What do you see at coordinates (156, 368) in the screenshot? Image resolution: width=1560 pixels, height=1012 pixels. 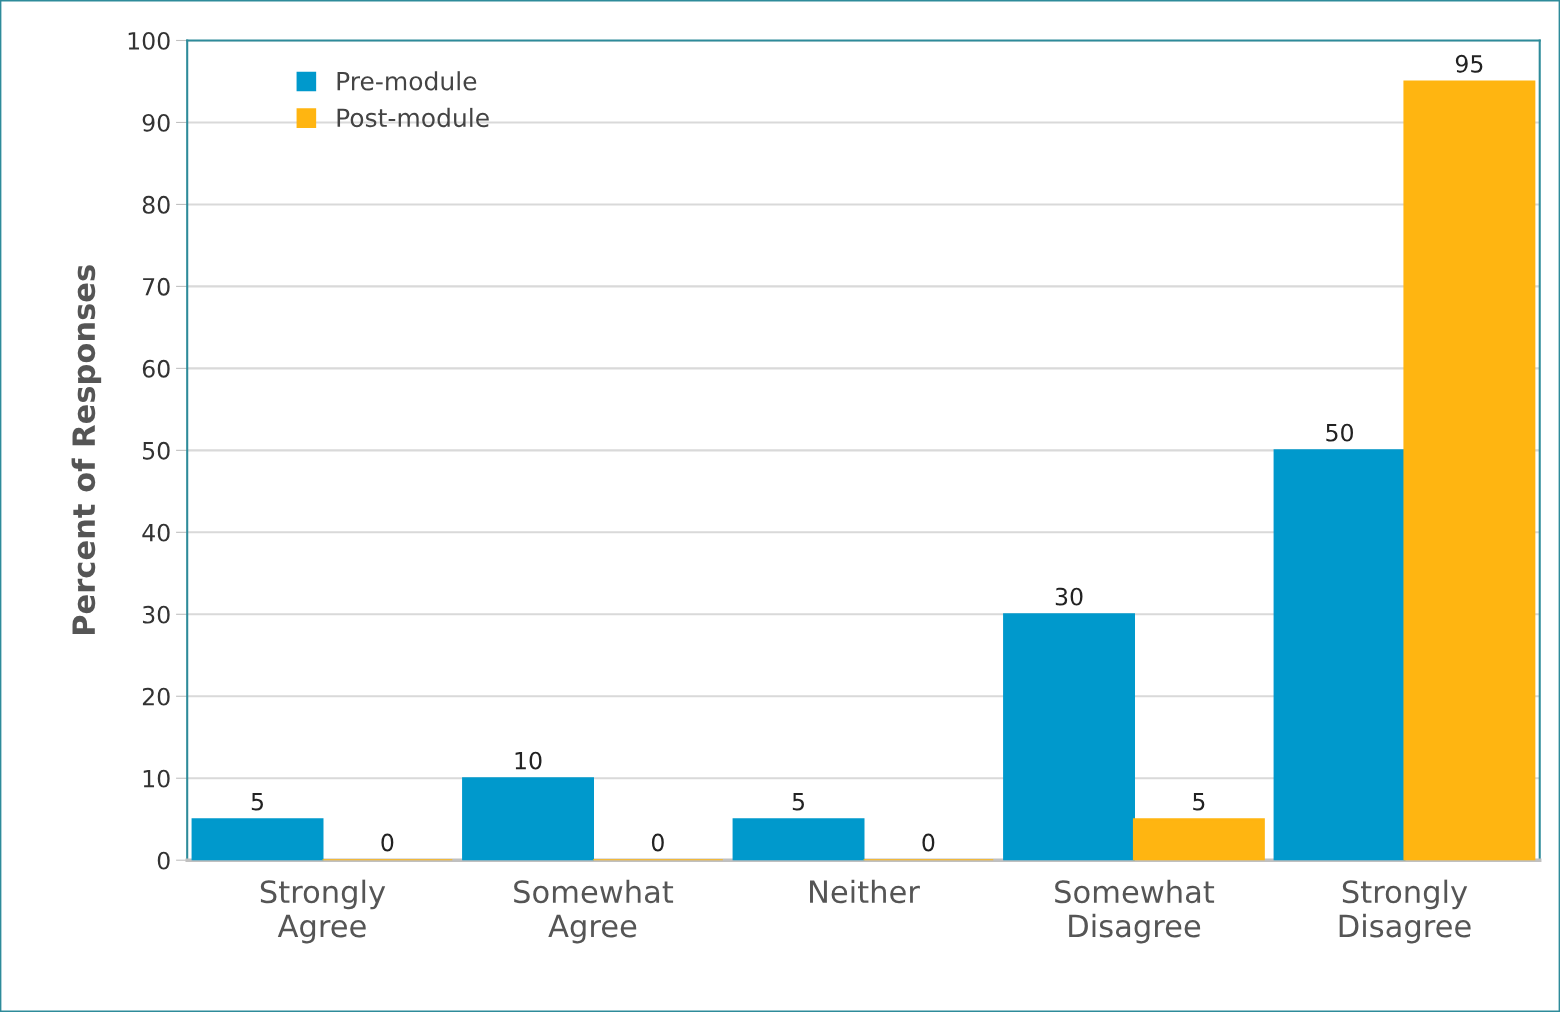 I see `y-tick-label: 60` at bounding box center [156, 368].